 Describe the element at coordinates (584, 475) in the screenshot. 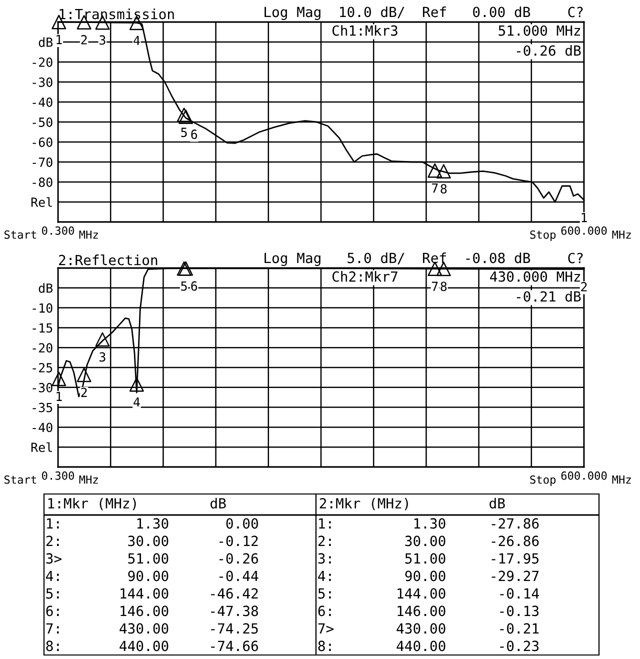

I see `x-tick-label: 600.000` at that location.